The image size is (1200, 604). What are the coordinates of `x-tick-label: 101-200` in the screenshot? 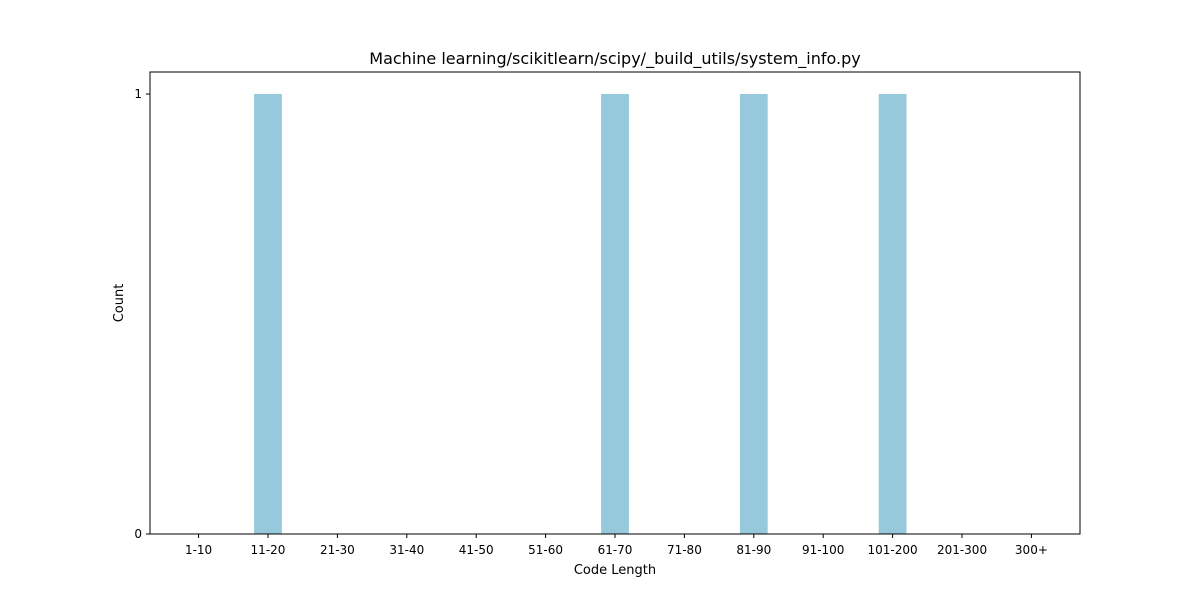 It's located at (893, 550).